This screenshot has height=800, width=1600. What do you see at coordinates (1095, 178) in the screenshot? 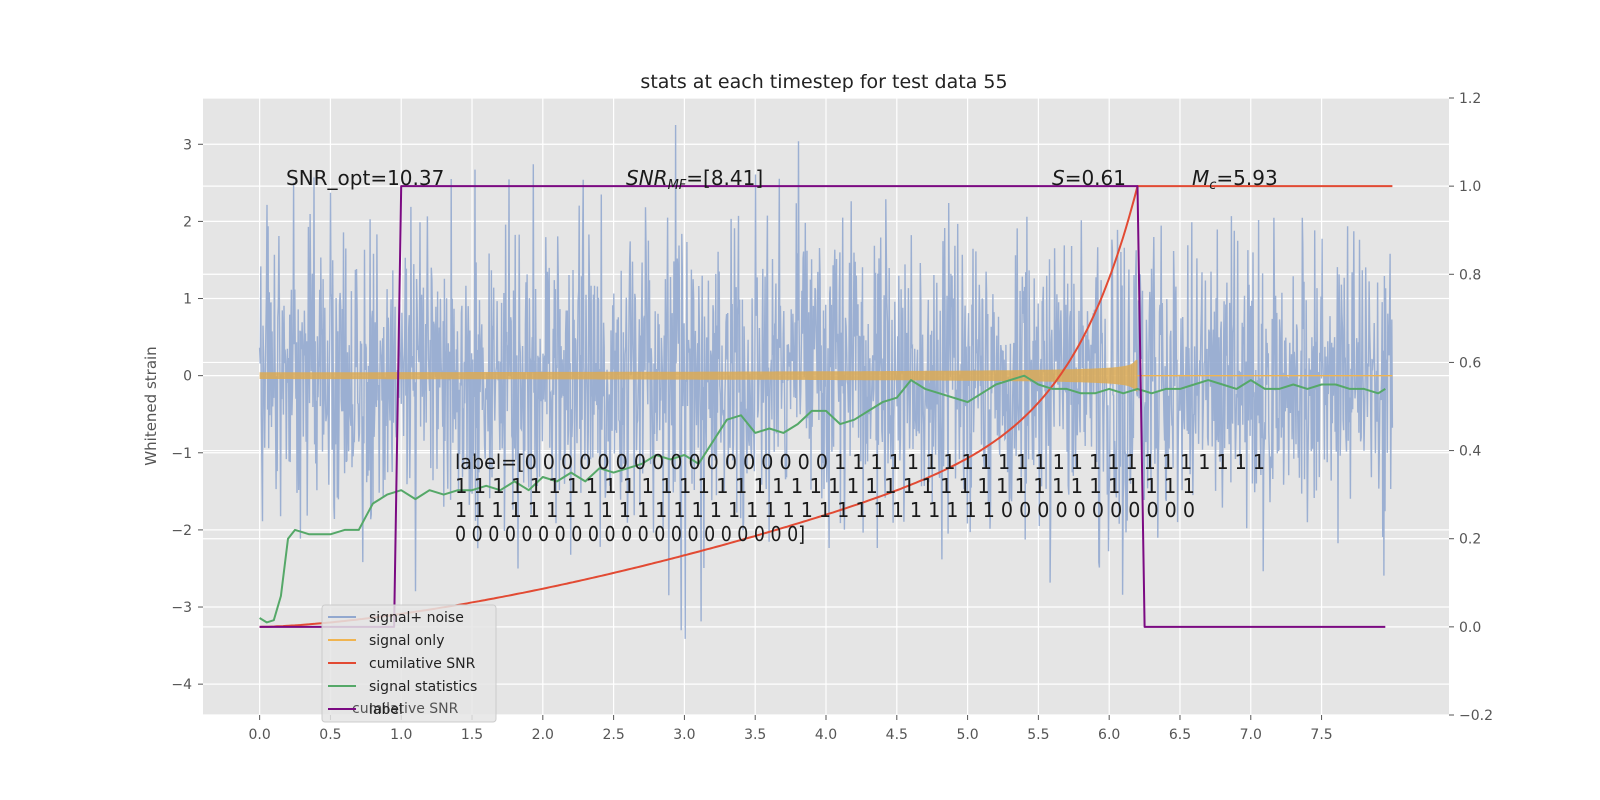
I see `s-value: =0.61` at bounding box center [1095, 178].